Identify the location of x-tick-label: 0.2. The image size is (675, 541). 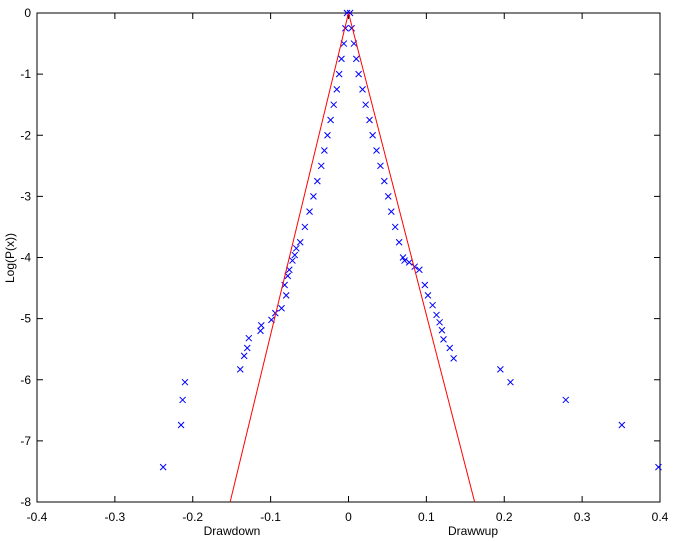
(504, 517).